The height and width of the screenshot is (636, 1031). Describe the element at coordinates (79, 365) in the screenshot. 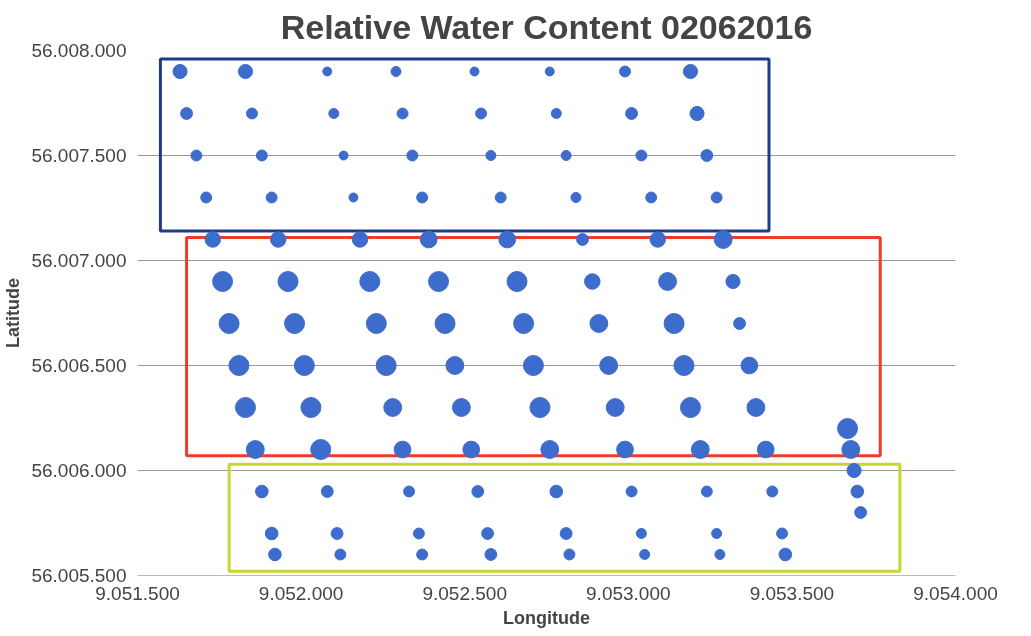

I see `y-tick-label: 56.006.500` at that location.